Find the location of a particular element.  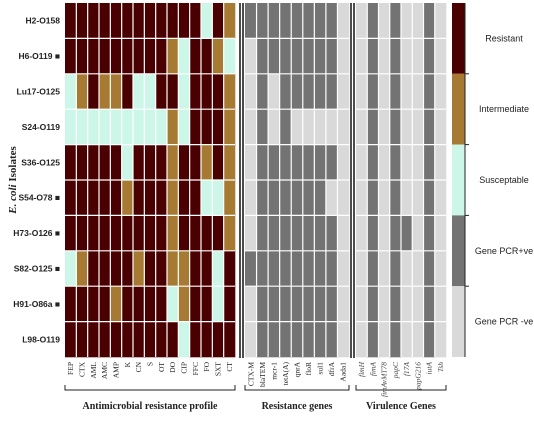

column-label: AMC is located at coordinates (104, 370).